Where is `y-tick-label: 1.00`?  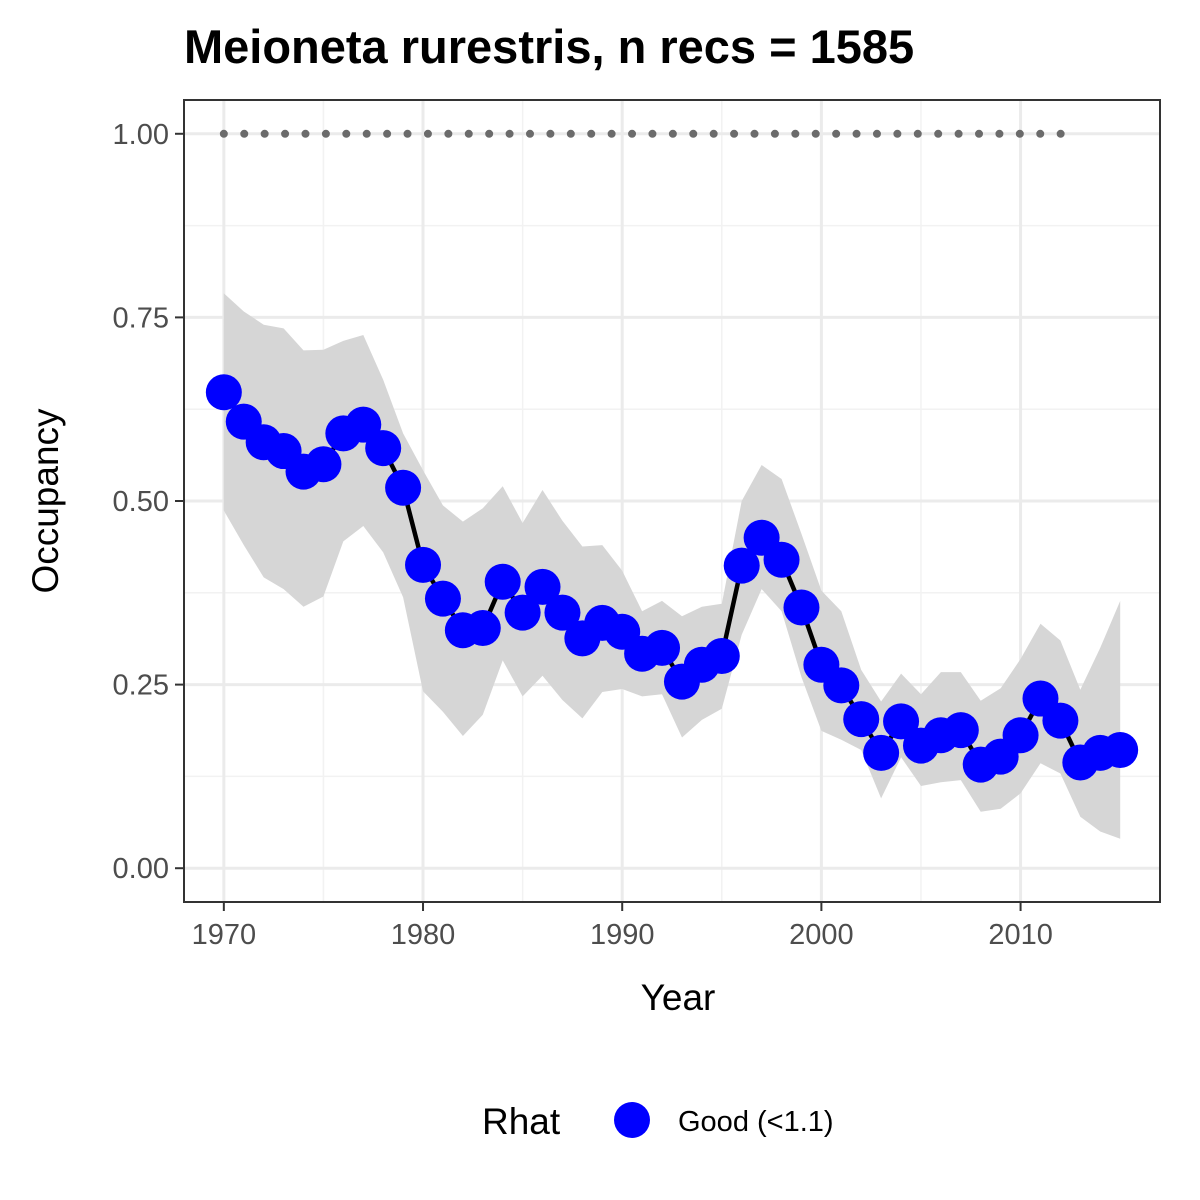 y-tick-label: 1.00 is located at coordinates (141, 135).